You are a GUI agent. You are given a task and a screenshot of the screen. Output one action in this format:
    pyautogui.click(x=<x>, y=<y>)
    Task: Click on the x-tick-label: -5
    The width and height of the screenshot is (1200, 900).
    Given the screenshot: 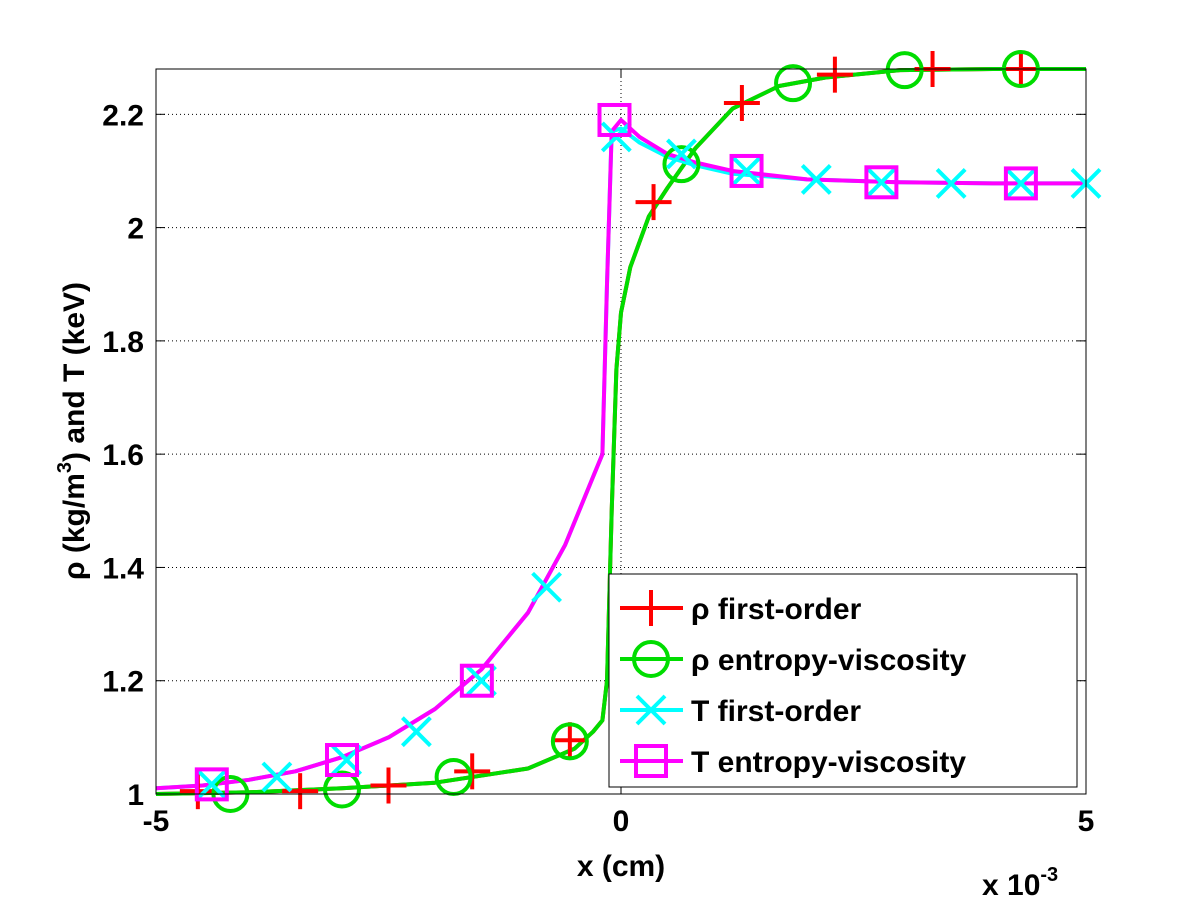 What is the action you would take?
    pyautogui.click(x=156, y=821)
    